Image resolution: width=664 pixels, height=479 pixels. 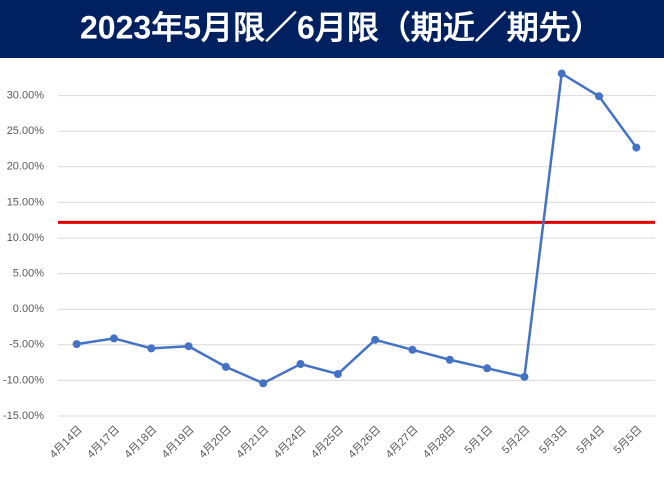 I want to click on x-tick-label: 4月26日, so click(x=364, y=442).